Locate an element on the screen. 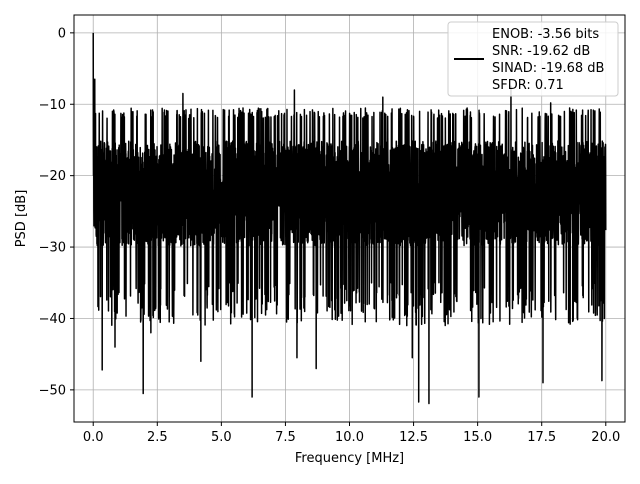 This screenshot has height=484, width=640. y-tick-label: −40 is located at coordinates (52, 319).